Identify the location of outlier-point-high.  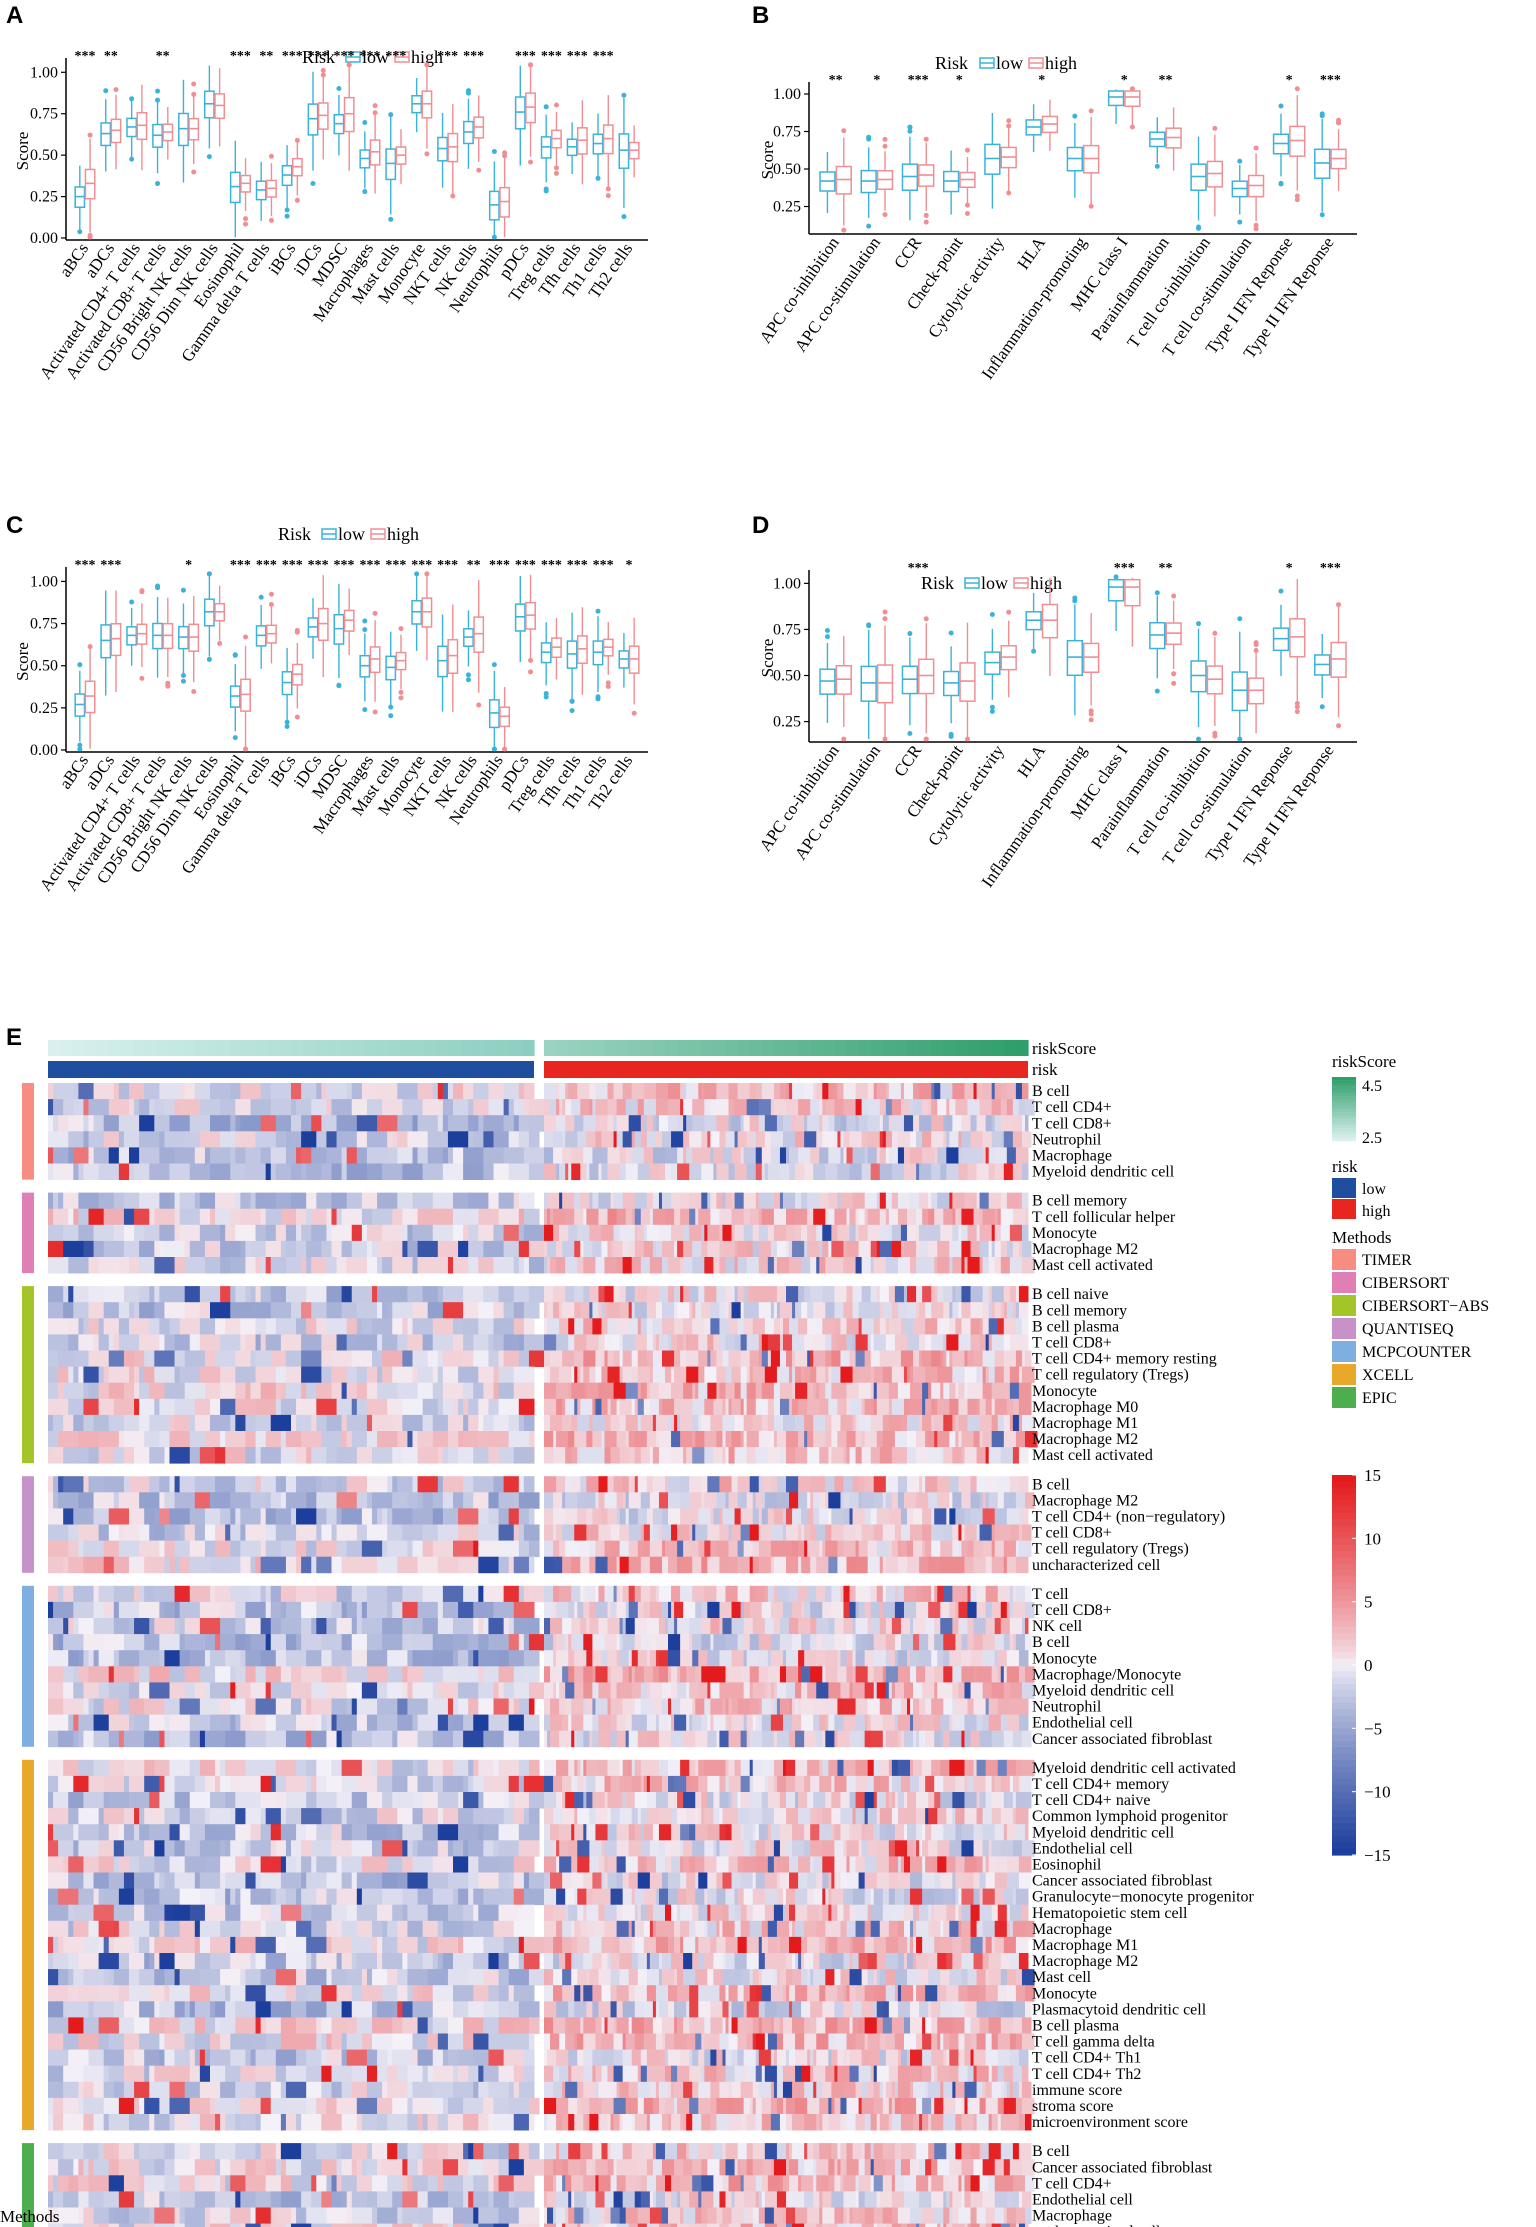
(967, 213).